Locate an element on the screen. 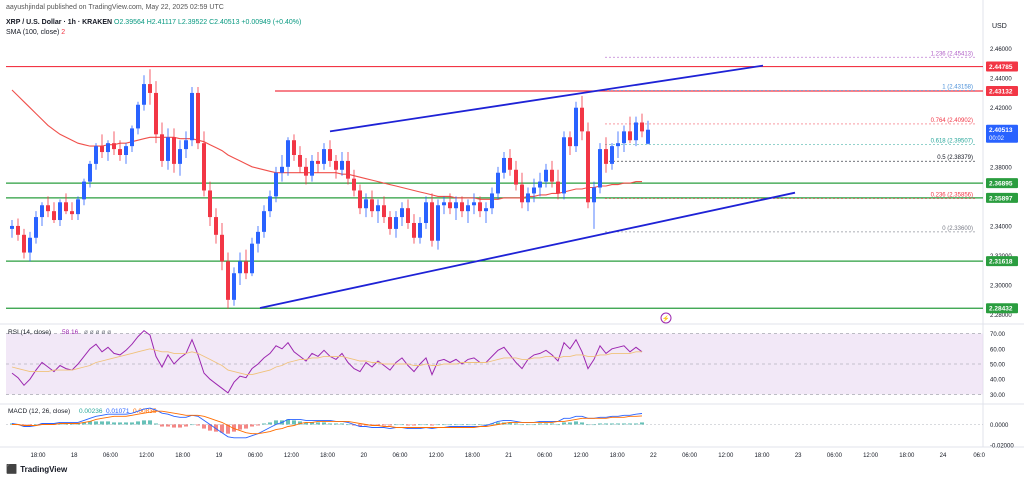 The height and width of the screenshot is (479, 1024). time-axis-tick: 22 is located at coordinates (653, 456).